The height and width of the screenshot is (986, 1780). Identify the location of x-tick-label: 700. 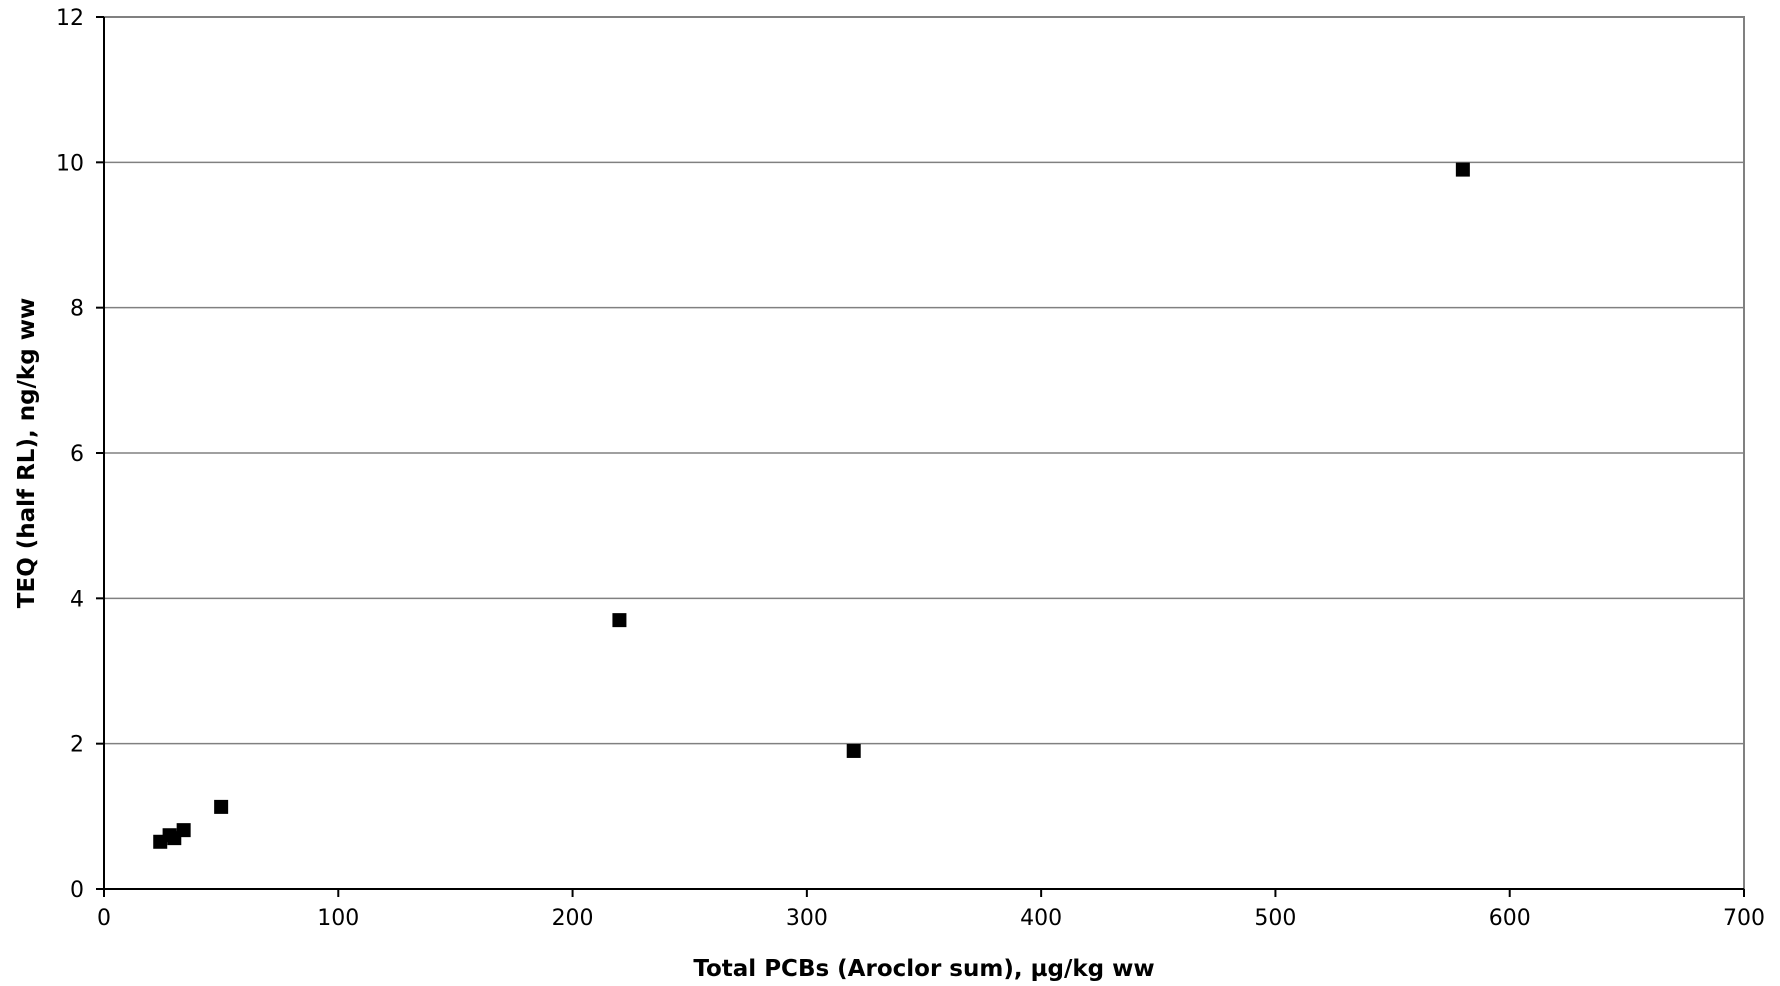
(1744, 918).